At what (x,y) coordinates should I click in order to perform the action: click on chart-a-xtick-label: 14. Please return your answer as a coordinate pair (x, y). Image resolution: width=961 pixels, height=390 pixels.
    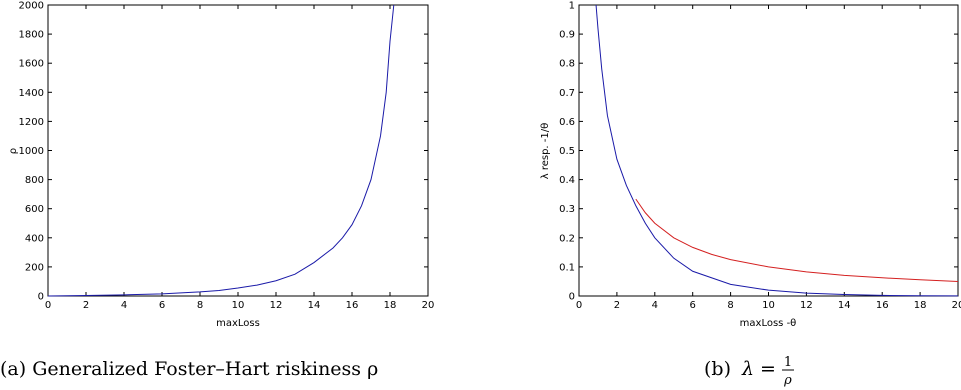
    Looking at the image, I should click on (314, 305).